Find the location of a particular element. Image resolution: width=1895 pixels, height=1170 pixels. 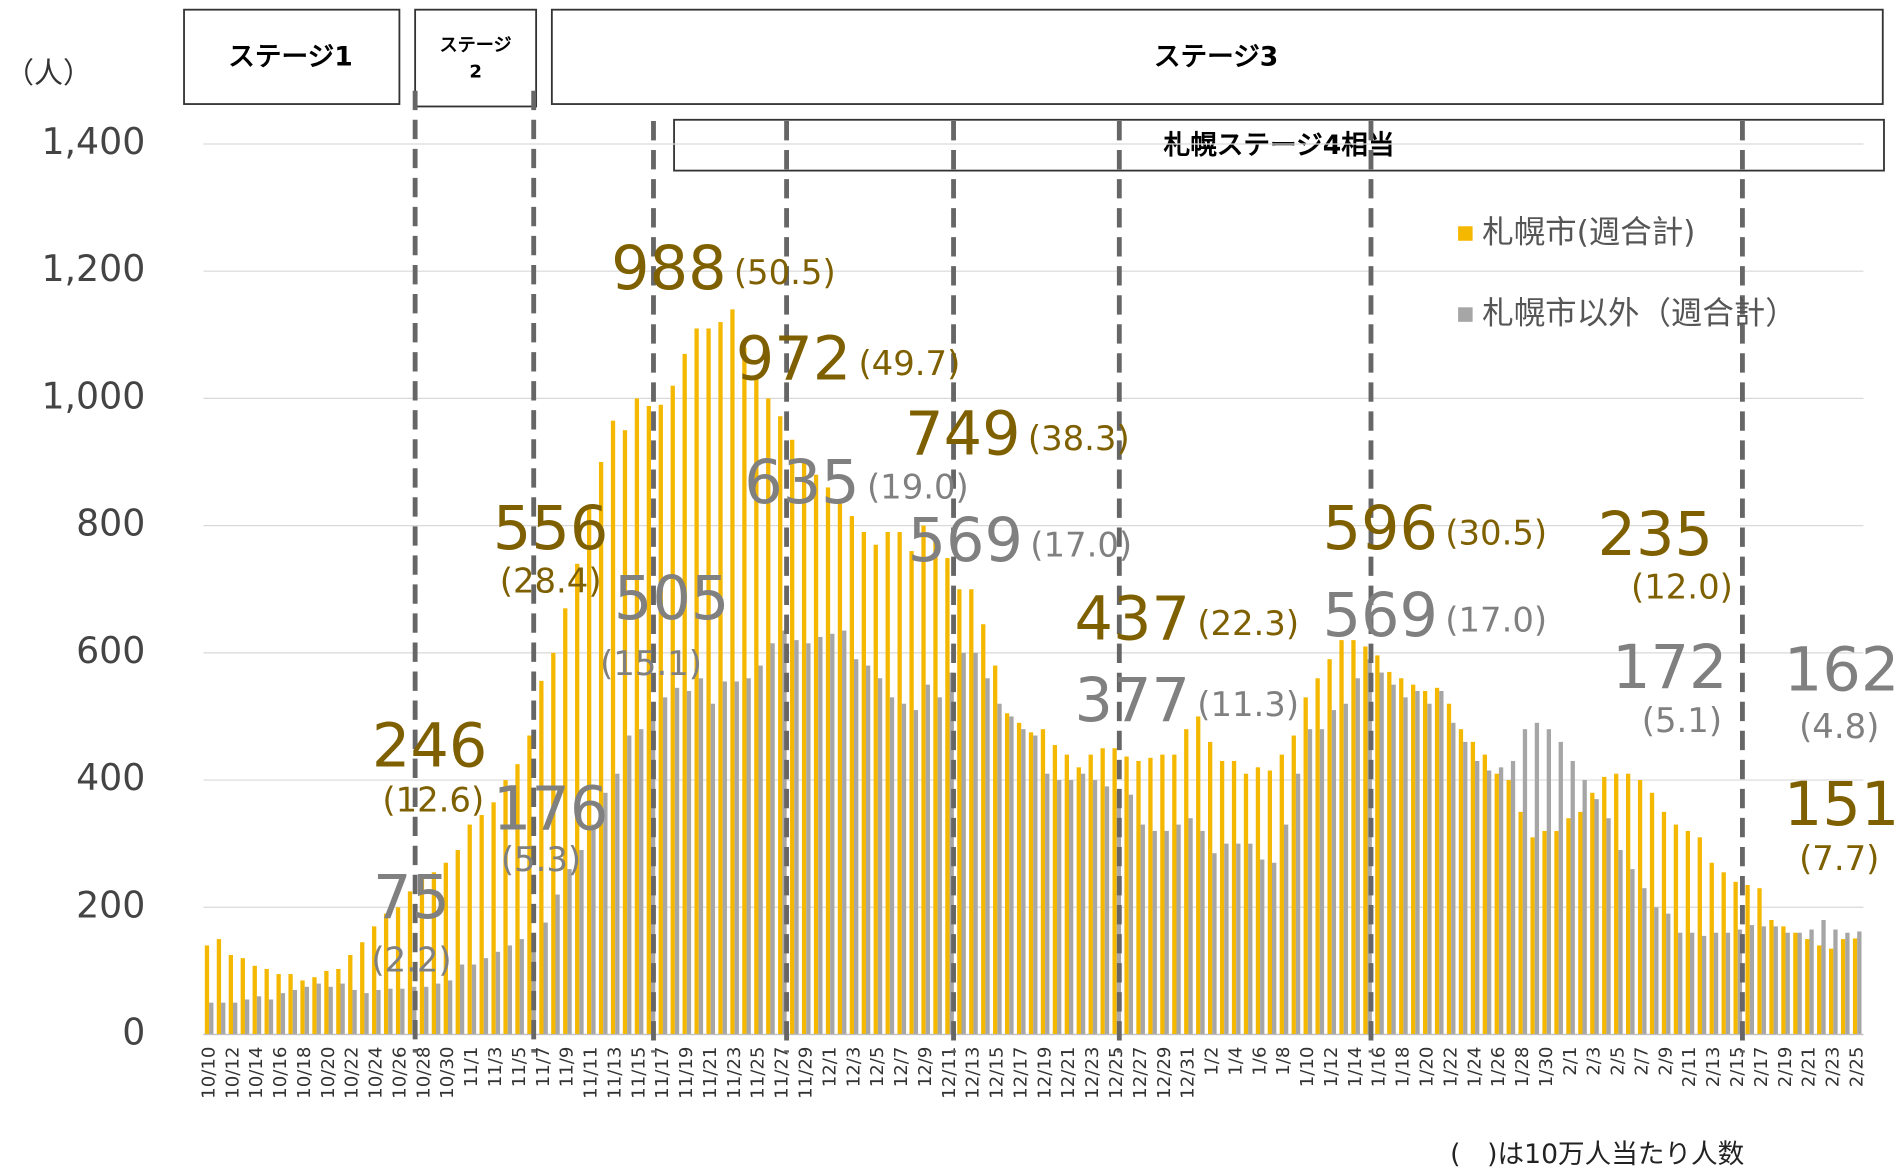

x-tick-label: 12/3 is located at coordinates (853, 1067).